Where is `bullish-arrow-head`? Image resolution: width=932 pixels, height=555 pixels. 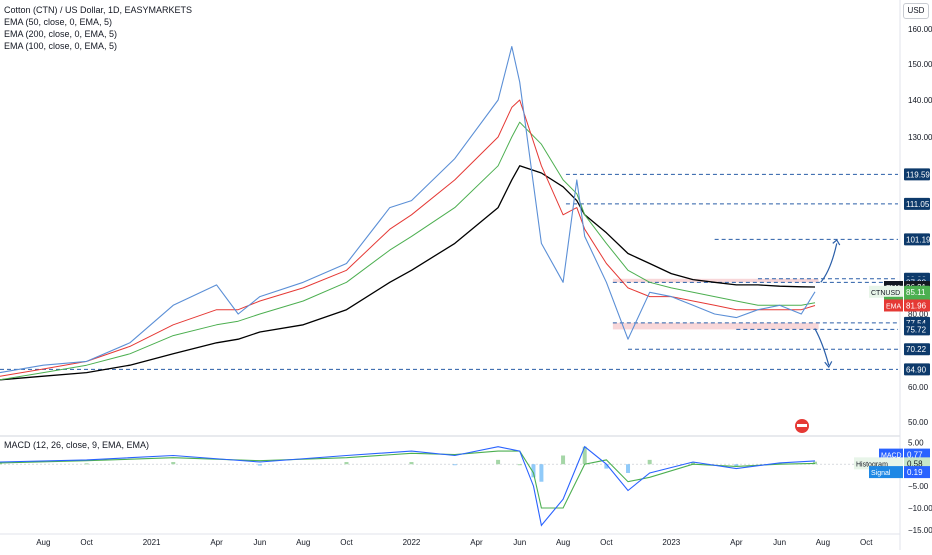 bullish-arrow-head is located at coordinates (836, 242).